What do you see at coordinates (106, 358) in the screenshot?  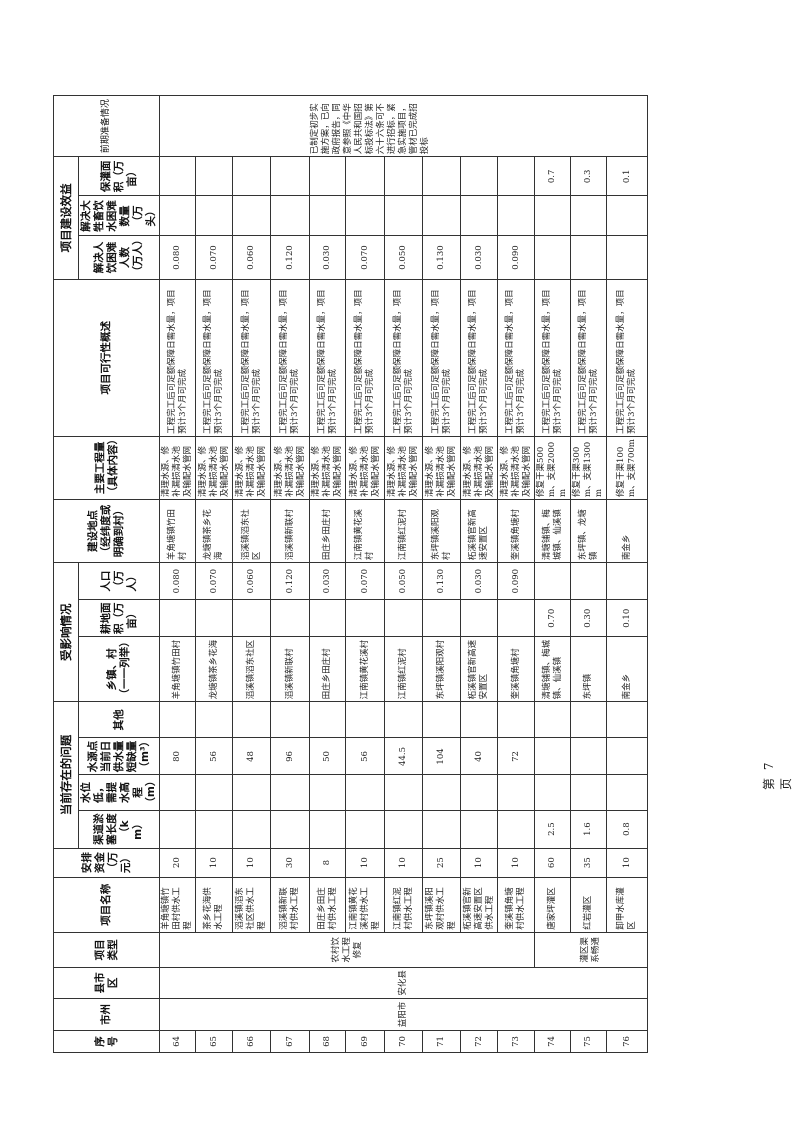 I see `header-feasibility: 项目可行性概述` at bounding box center [106, 358].